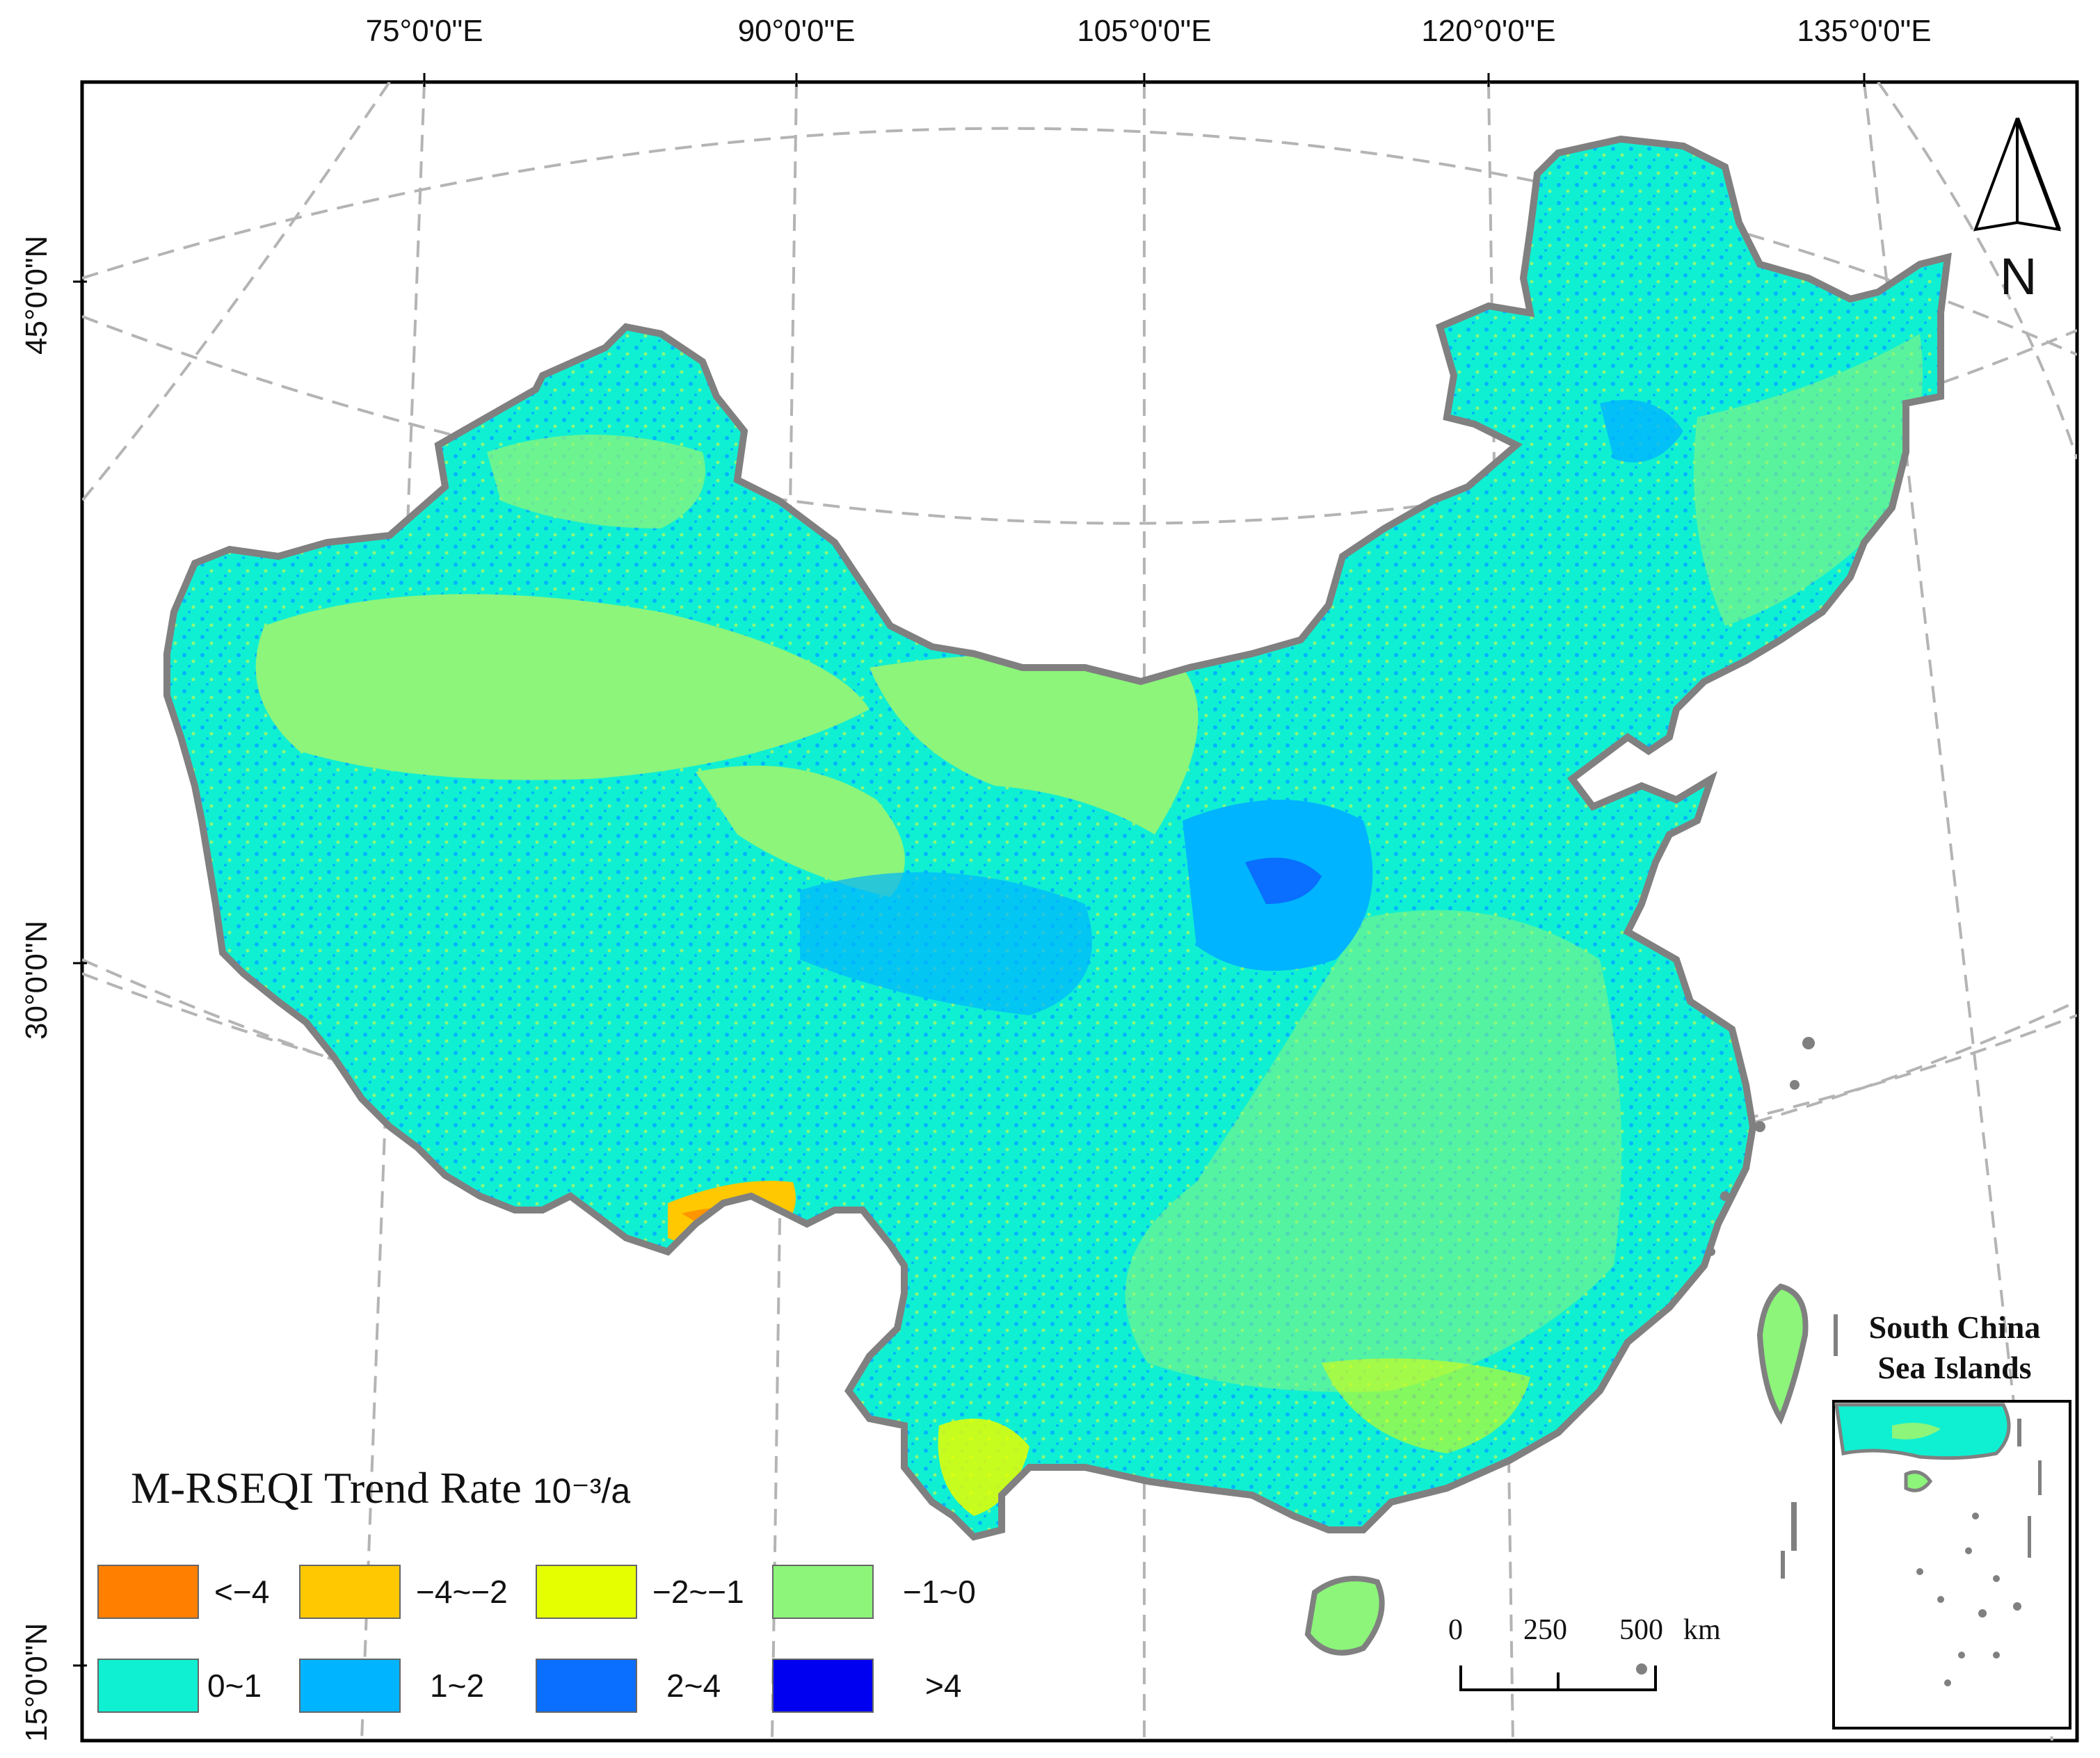 This screenshot has width=2100, height=1758. Describe the element at coordinates (562, 687) in the screenshot. I see `tarim-basin-region` at that location.